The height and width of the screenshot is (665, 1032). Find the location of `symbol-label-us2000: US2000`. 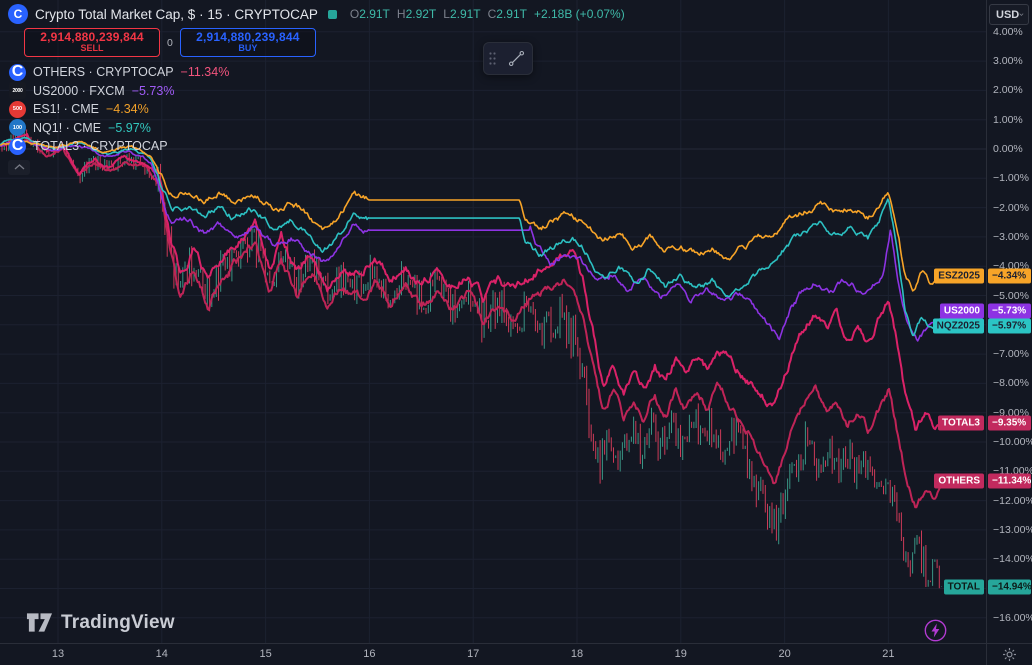

symbol-label-us2000: US2000 is located at coordinates (961, 311).